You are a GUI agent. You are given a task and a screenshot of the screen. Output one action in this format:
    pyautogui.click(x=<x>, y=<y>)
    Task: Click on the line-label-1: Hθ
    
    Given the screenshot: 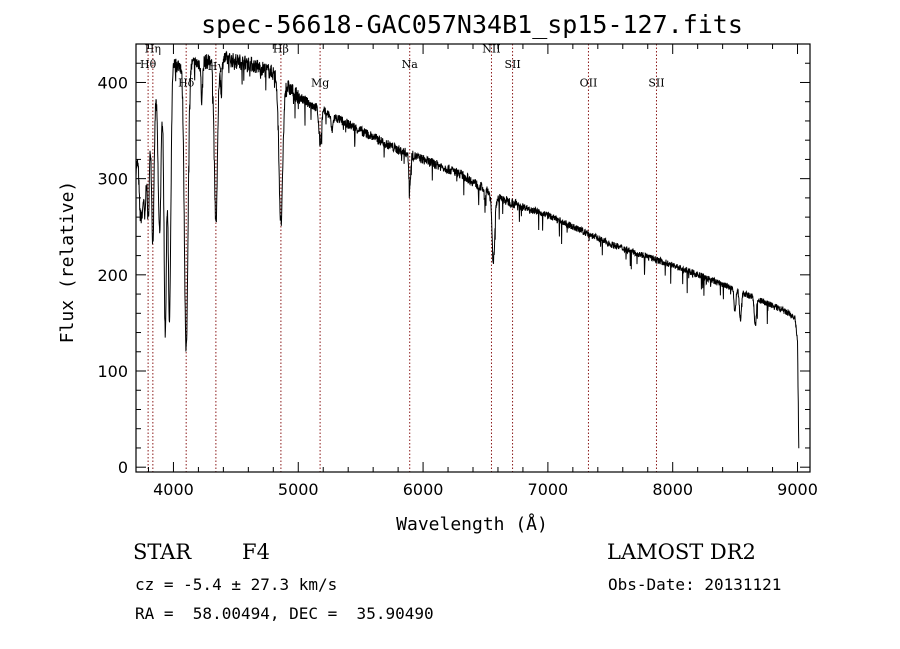 What is the action you would take?
    pyautogui.click(x=148, y=64)
    